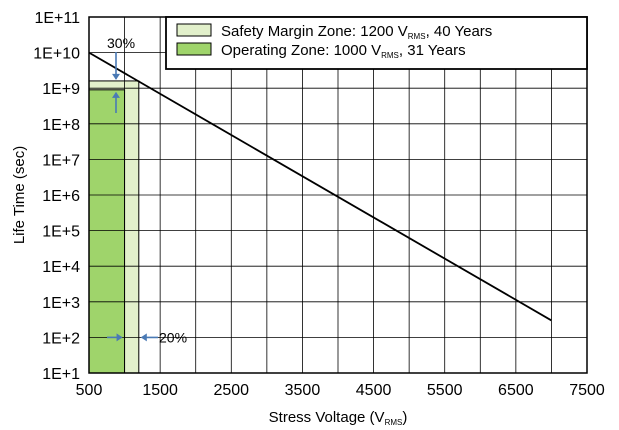 This screenshot has width=619, height=430. What do you see at coordinates (303, 390) in the screenshot?
I see `x-tick-label: 3500` at bounding box center [303, 390].